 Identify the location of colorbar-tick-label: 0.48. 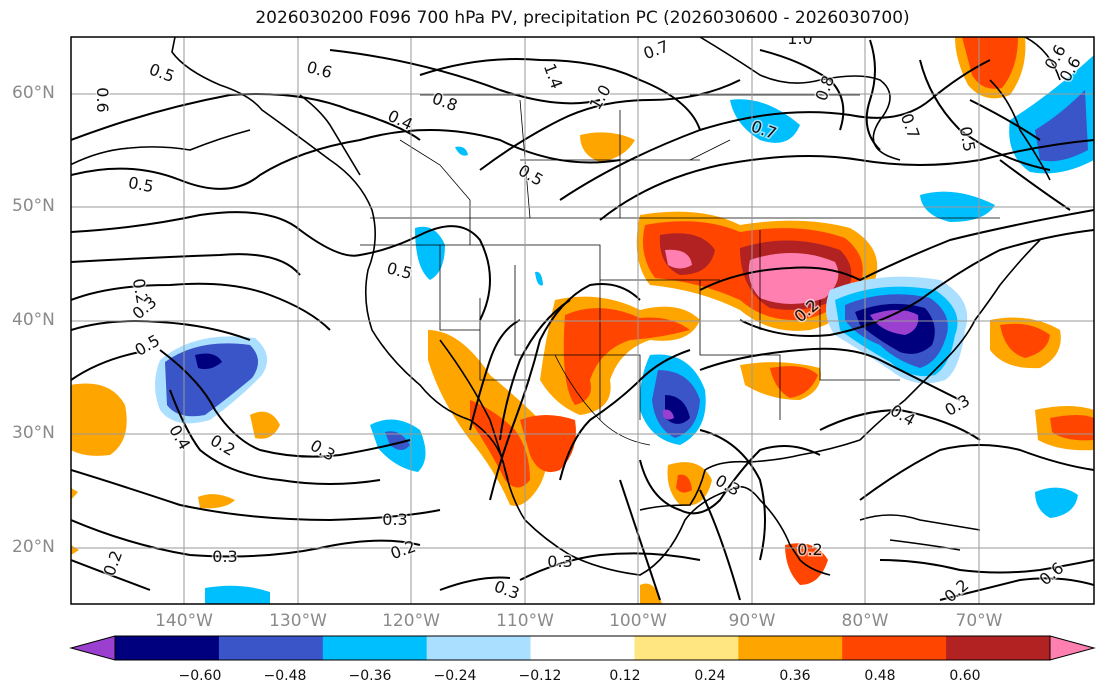
(880, 676).